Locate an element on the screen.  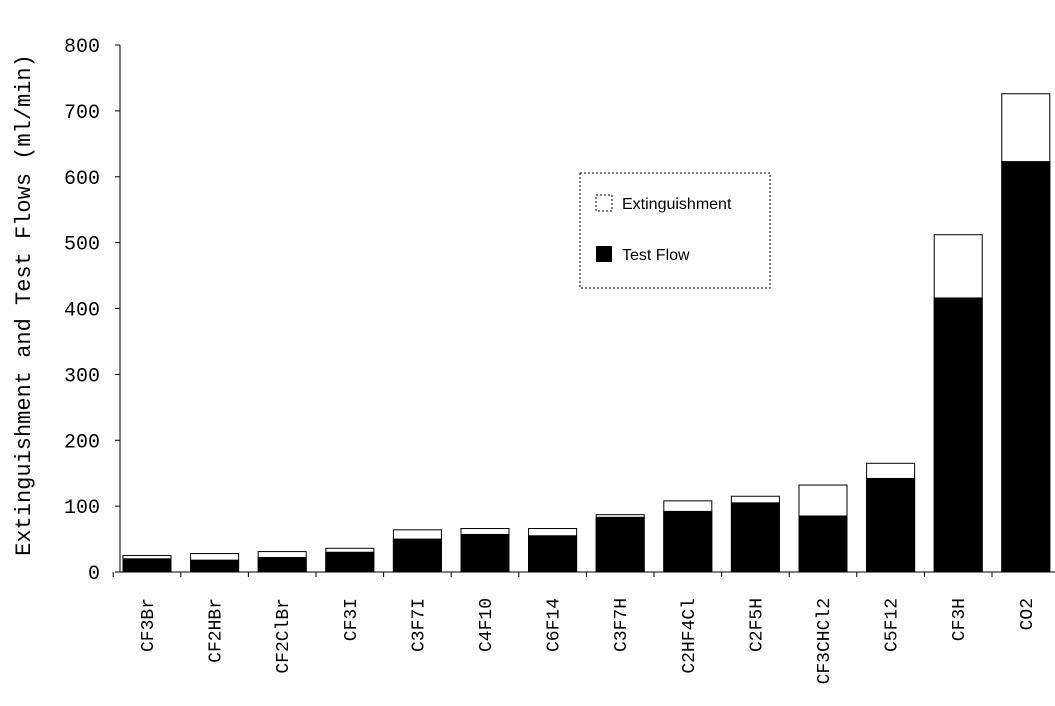
y-axis-title: Extinguishment and Test Flows (ml/min) is located at coordinates (24, 305).